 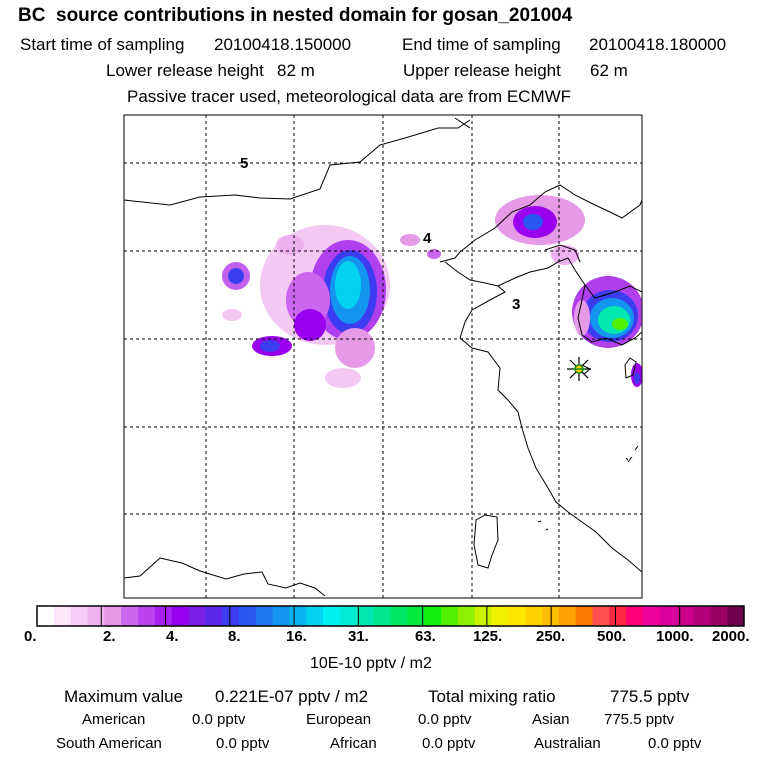 What do you see at coordinates (609, 70) in the screenshot?
I see `upper-height-value: 62 m` at bounding box center [609, 70].